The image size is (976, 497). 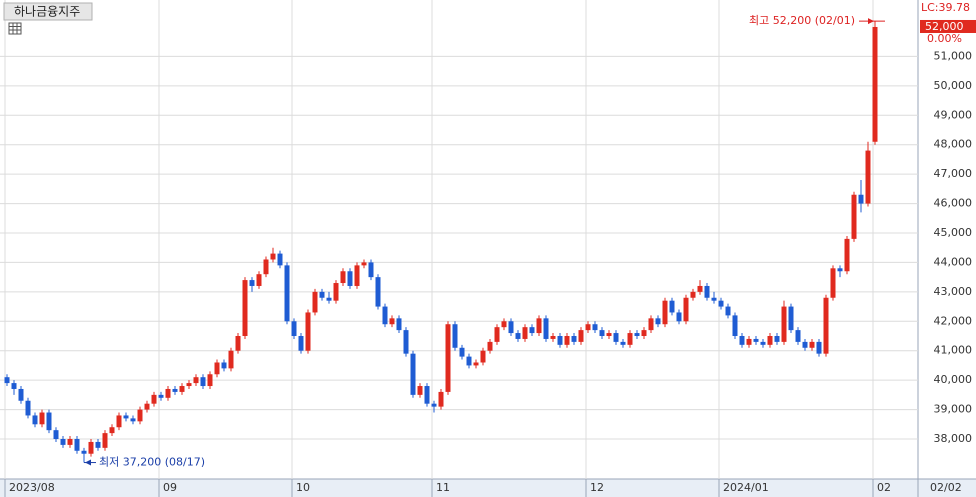 I want to click on x-tick-label: 12, so click(x=597, y=487).